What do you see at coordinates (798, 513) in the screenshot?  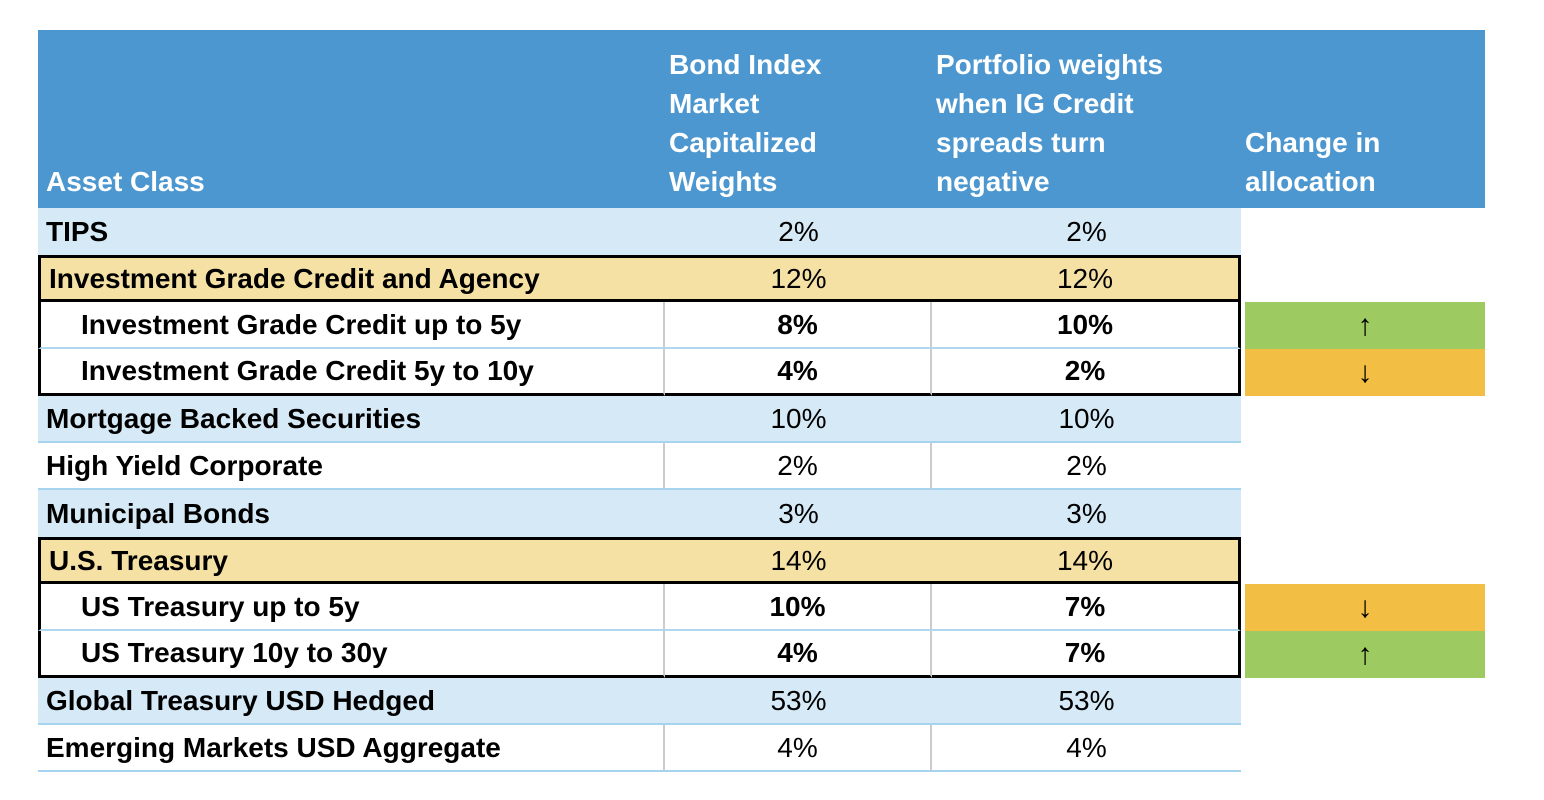 I see `bond-index-weight-cell: 3%` at bounding box center [798, 513].